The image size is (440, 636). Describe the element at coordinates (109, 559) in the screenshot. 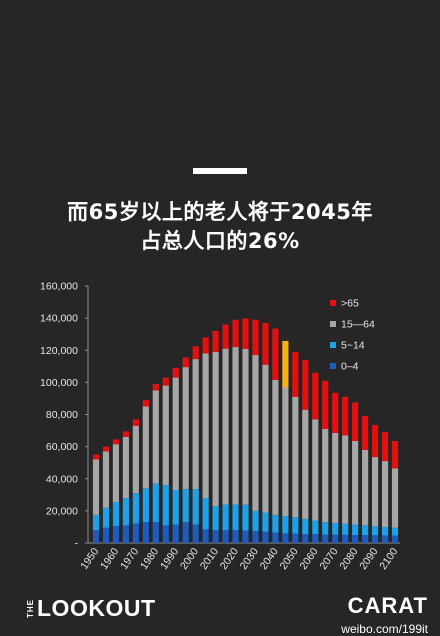

I see `x-tick-label: 1960` at that location.